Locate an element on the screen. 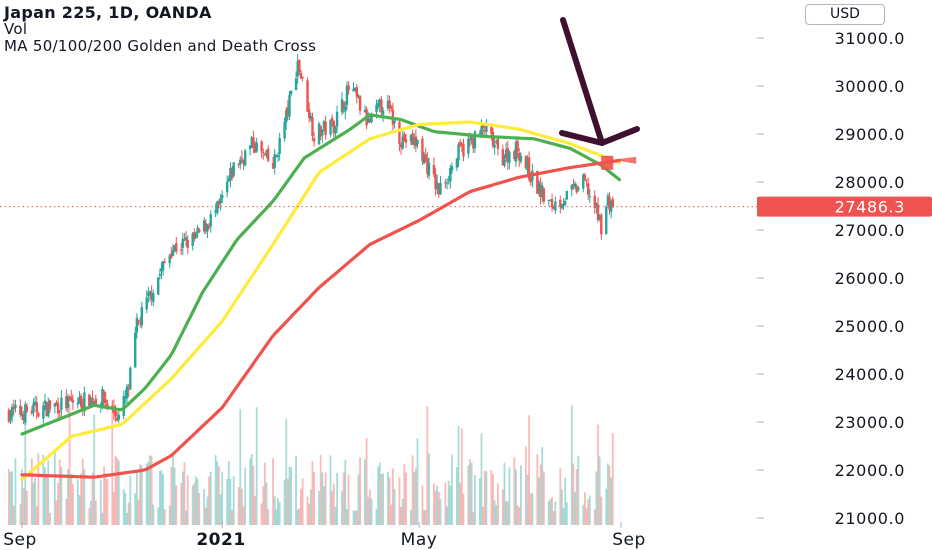 The image size is (932, 550). time-axis: Sep 2021 May Sep is located at coordinates (324, 536).